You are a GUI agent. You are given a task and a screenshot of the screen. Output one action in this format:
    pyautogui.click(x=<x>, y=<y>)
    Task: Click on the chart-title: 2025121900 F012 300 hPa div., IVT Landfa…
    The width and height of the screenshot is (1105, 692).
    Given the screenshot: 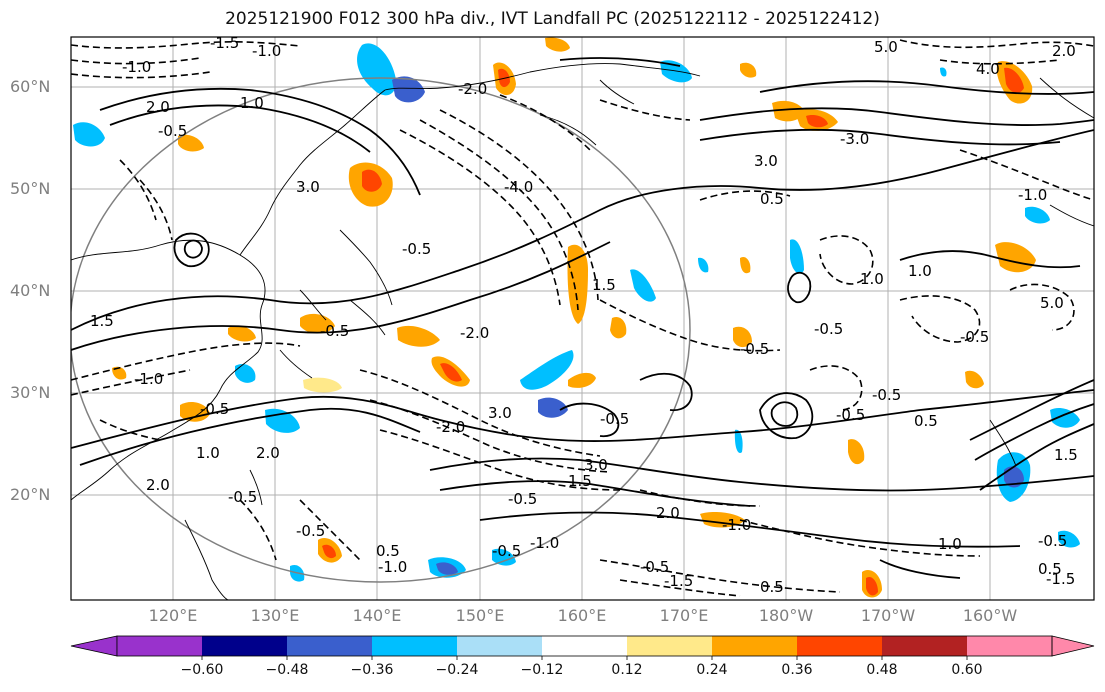 What is the action you would take?
    pyautogui.click(x=552, y=19)
    